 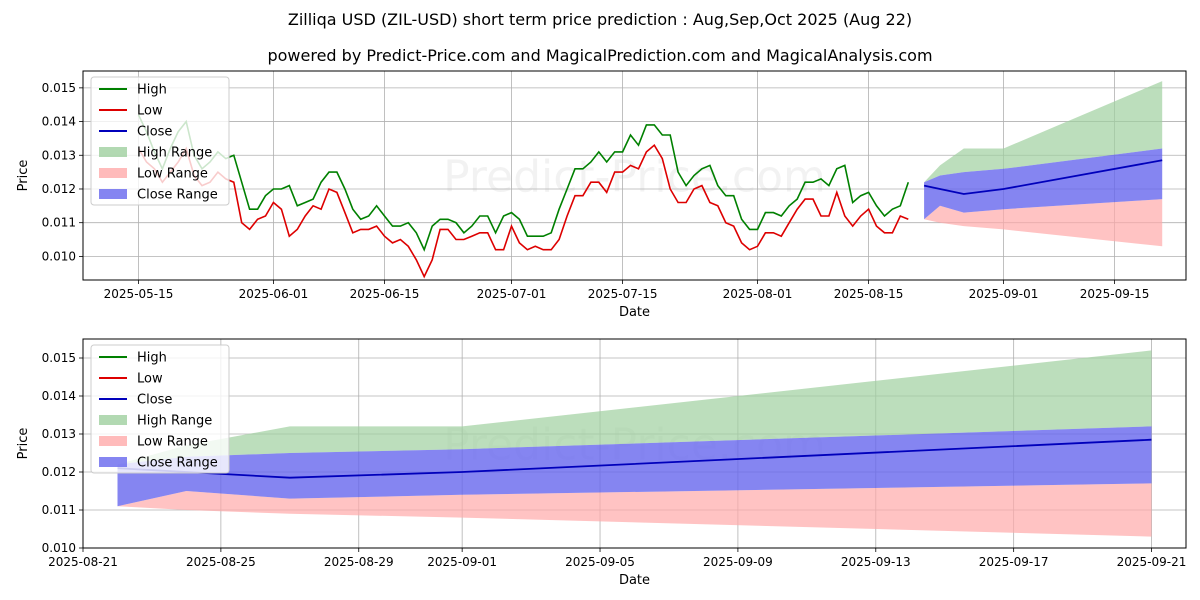 What do you see at coordinates (1043, 132) in the screenshot?
I see `high-range-band` at bounding box center [1043, 132].